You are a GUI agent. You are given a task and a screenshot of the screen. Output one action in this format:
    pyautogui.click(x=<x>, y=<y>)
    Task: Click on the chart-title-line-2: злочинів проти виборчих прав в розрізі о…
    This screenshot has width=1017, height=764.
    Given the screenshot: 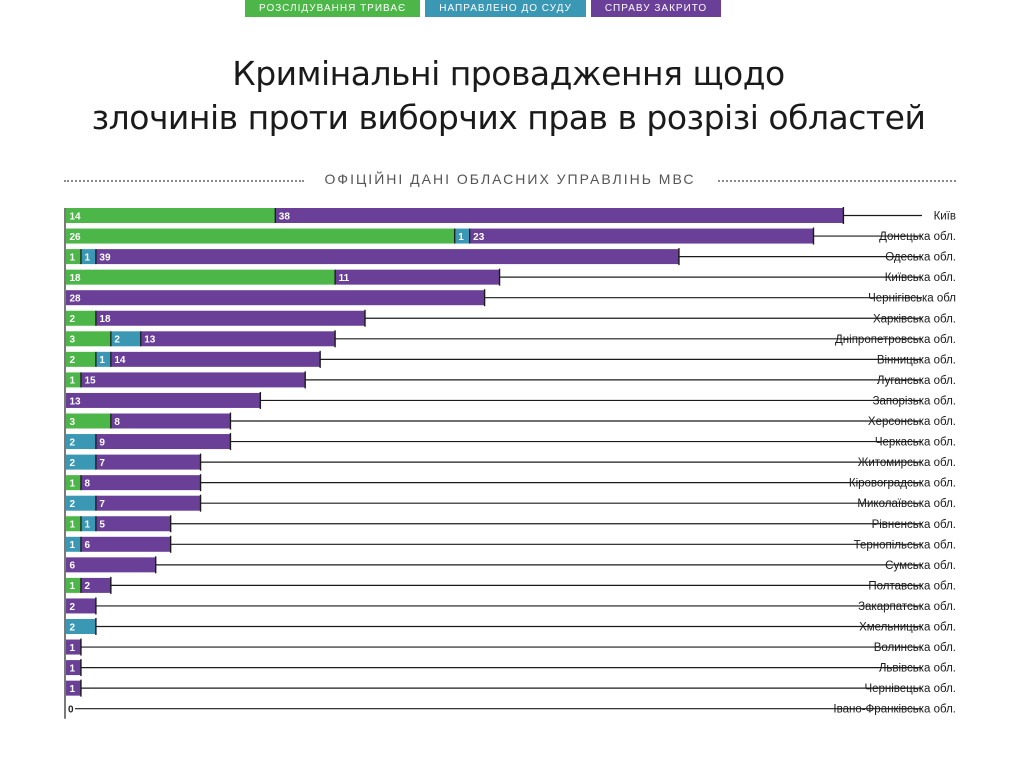 What is the action you would take?
    pyautogui.click(x=508, y=117)
    